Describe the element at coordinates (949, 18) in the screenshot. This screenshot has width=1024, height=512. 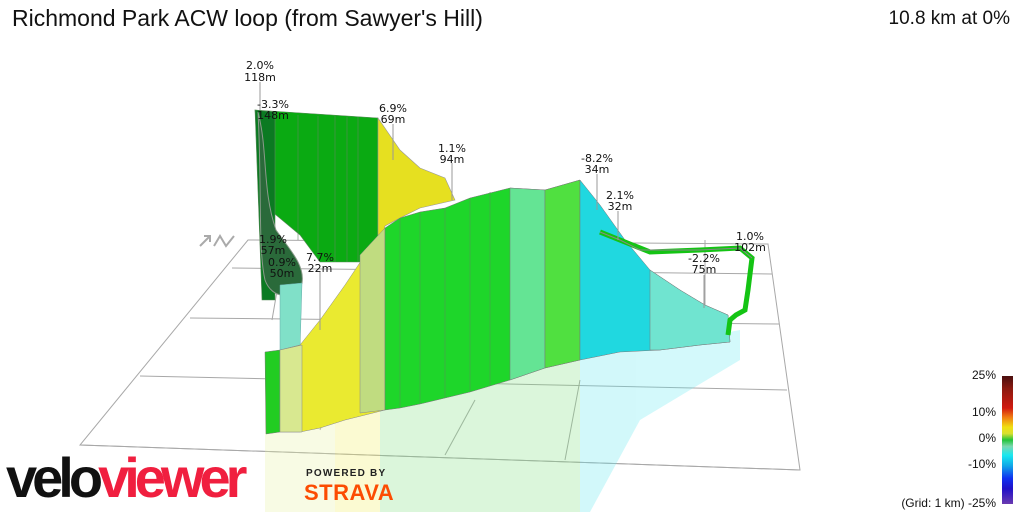
I see `route-summary: 10.8 km at 0%` at that location.